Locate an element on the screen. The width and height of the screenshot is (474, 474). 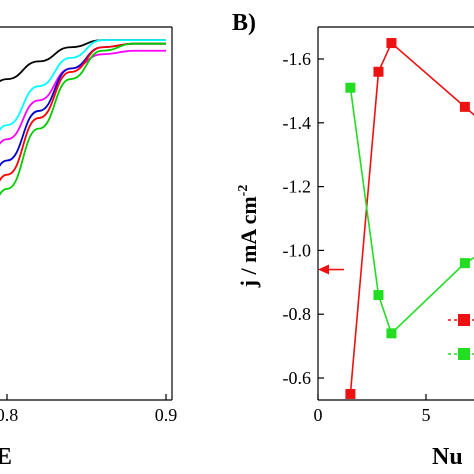
panel-b-y-tick-label: -1.4 is located at coordinates (297, 123).